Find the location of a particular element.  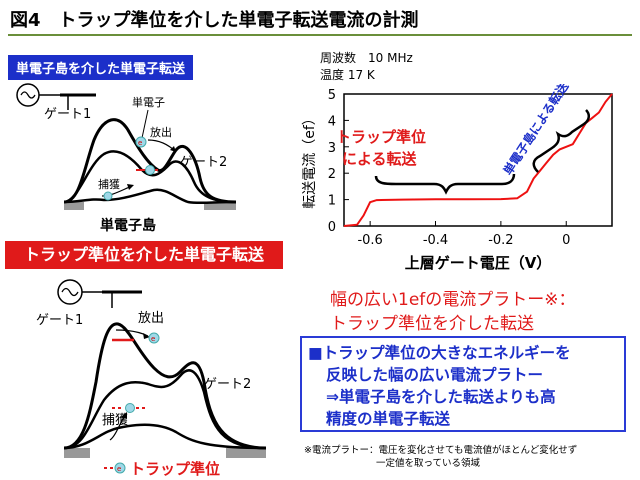

title-divider is located at coordinates (320, 35).